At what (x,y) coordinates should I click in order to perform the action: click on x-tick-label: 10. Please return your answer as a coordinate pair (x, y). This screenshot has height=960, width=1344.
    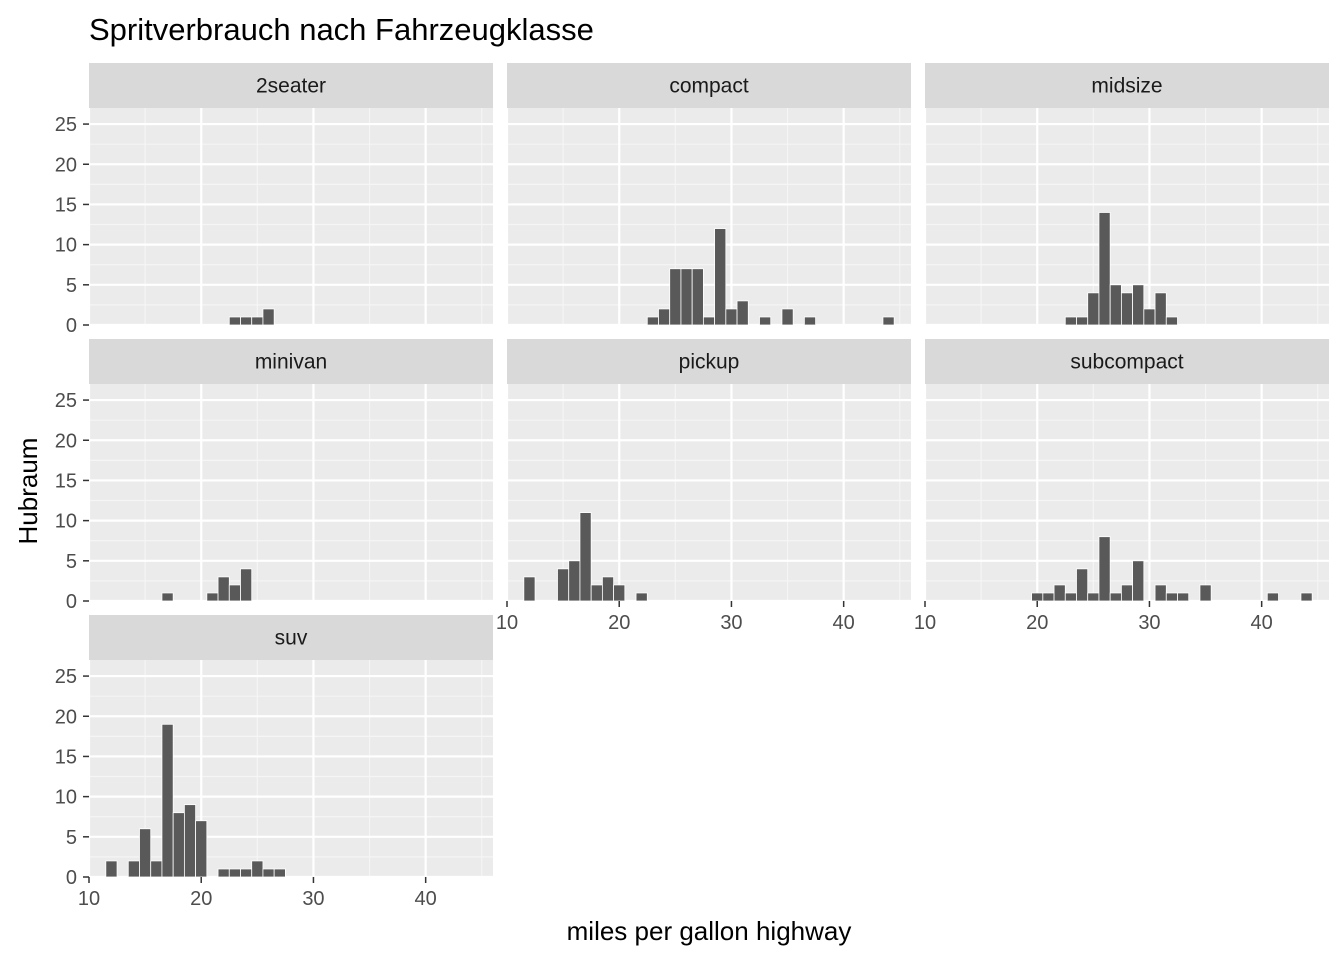
    Looking at the image, I should click on (507, 623).